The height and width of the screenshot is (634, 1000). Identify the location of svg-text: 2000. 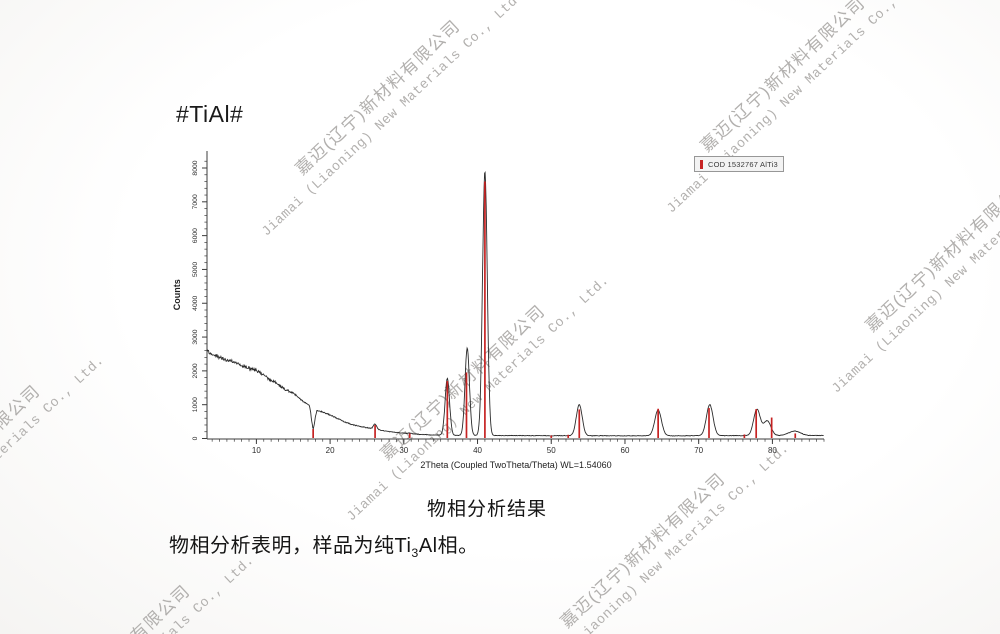
(195, 370).